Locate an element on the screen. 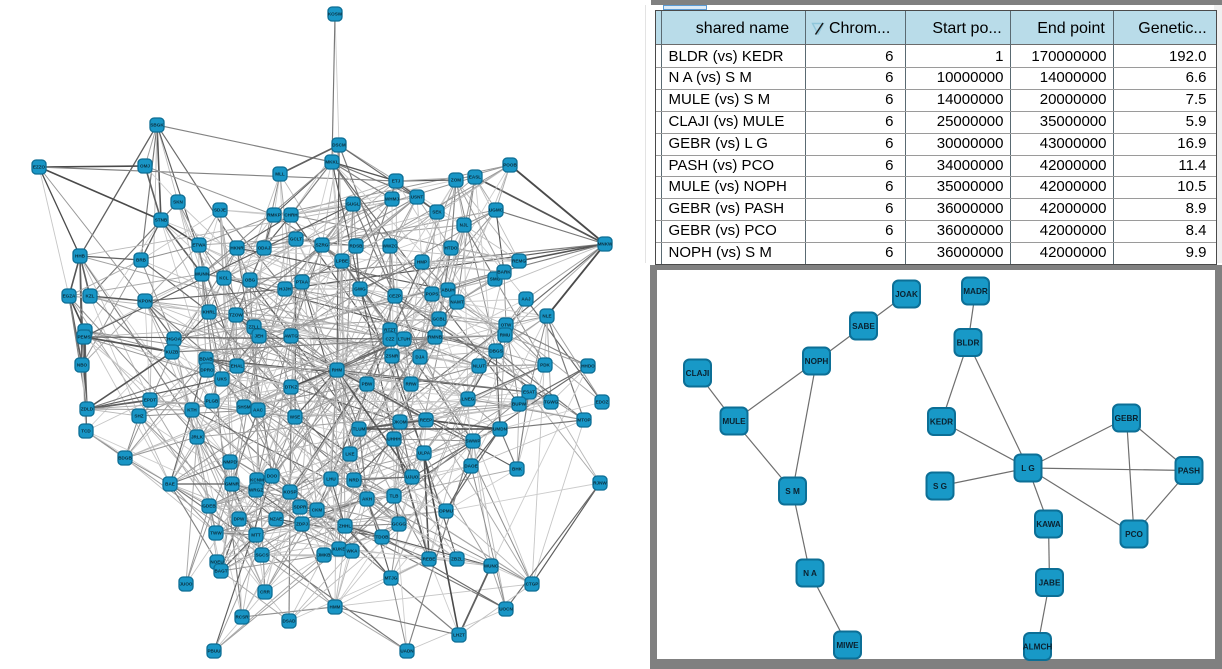 The height and width of the screenshot is (669, 1222). svg-text: JOAK is located at coordinates (906, 294).